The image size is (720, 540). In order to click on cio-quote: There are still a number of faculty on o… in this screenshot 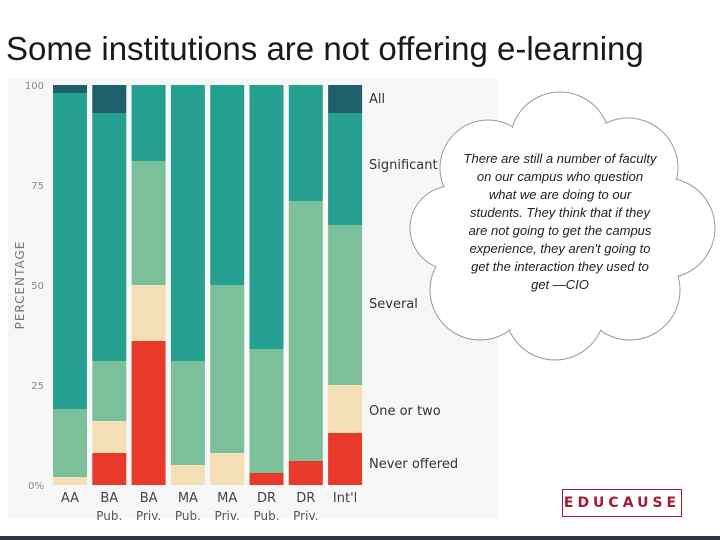, I will do `click(560, 221)`.